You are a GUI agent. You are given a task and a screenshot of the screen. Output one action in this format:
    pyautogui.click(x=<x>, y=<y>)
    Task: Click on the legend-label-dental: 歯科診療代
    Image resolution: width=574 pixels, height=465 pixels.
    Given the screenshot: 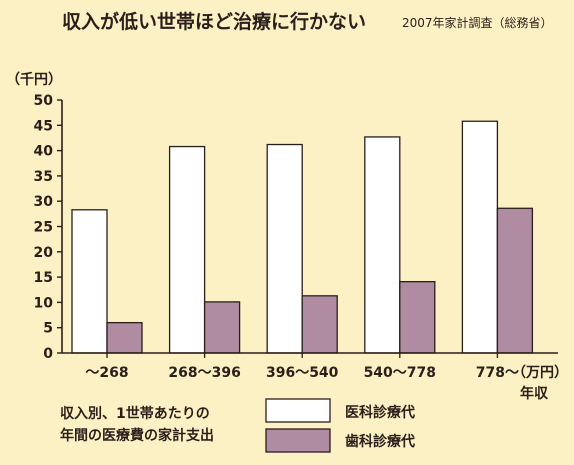 What is the action you would take?
    pyautogui.click(x=380, y=441)
    